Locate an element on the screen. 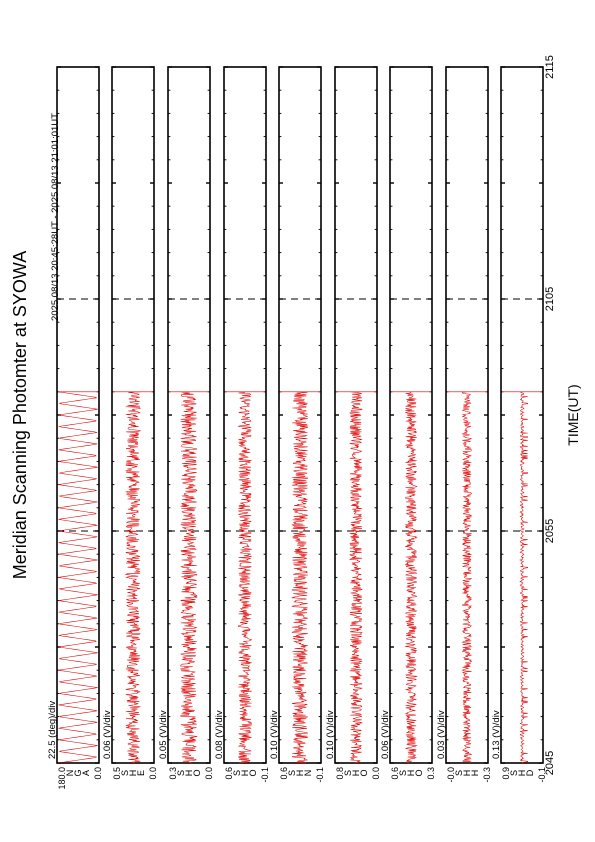 Image resolution: width=595 pixels, height=842 pixels. panel-7: 0.06 (V)/div 0.6 0.3 SHO is located at coordinates (408, 423).